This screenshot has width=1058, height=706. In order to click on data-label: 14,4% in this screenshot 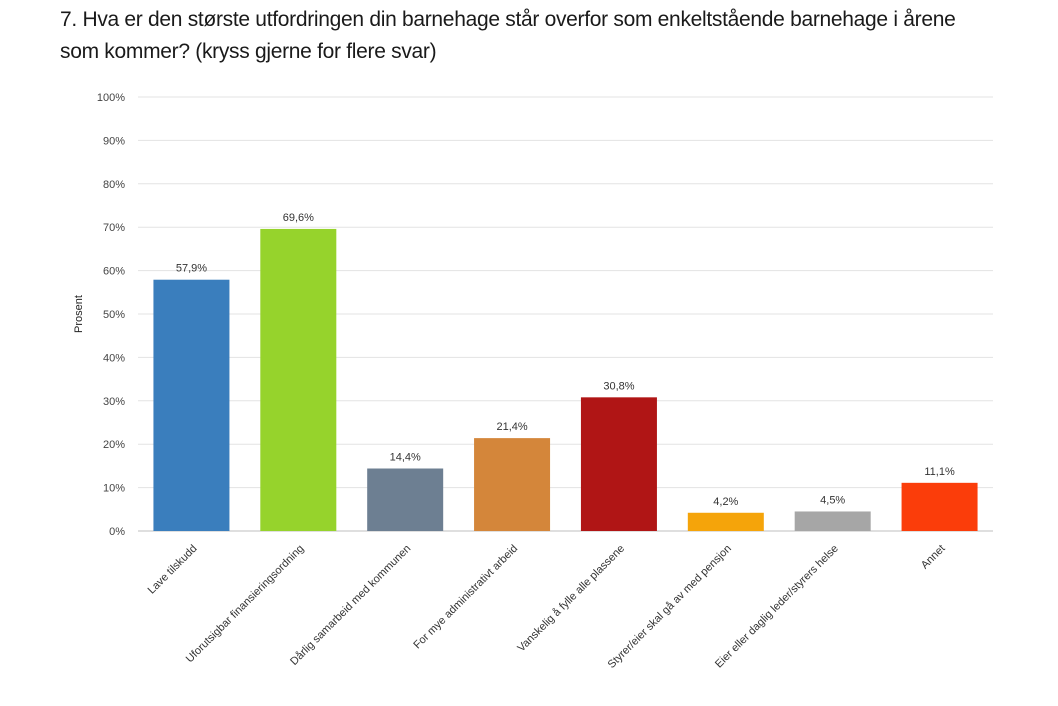, I will do `click(405, 458)`.